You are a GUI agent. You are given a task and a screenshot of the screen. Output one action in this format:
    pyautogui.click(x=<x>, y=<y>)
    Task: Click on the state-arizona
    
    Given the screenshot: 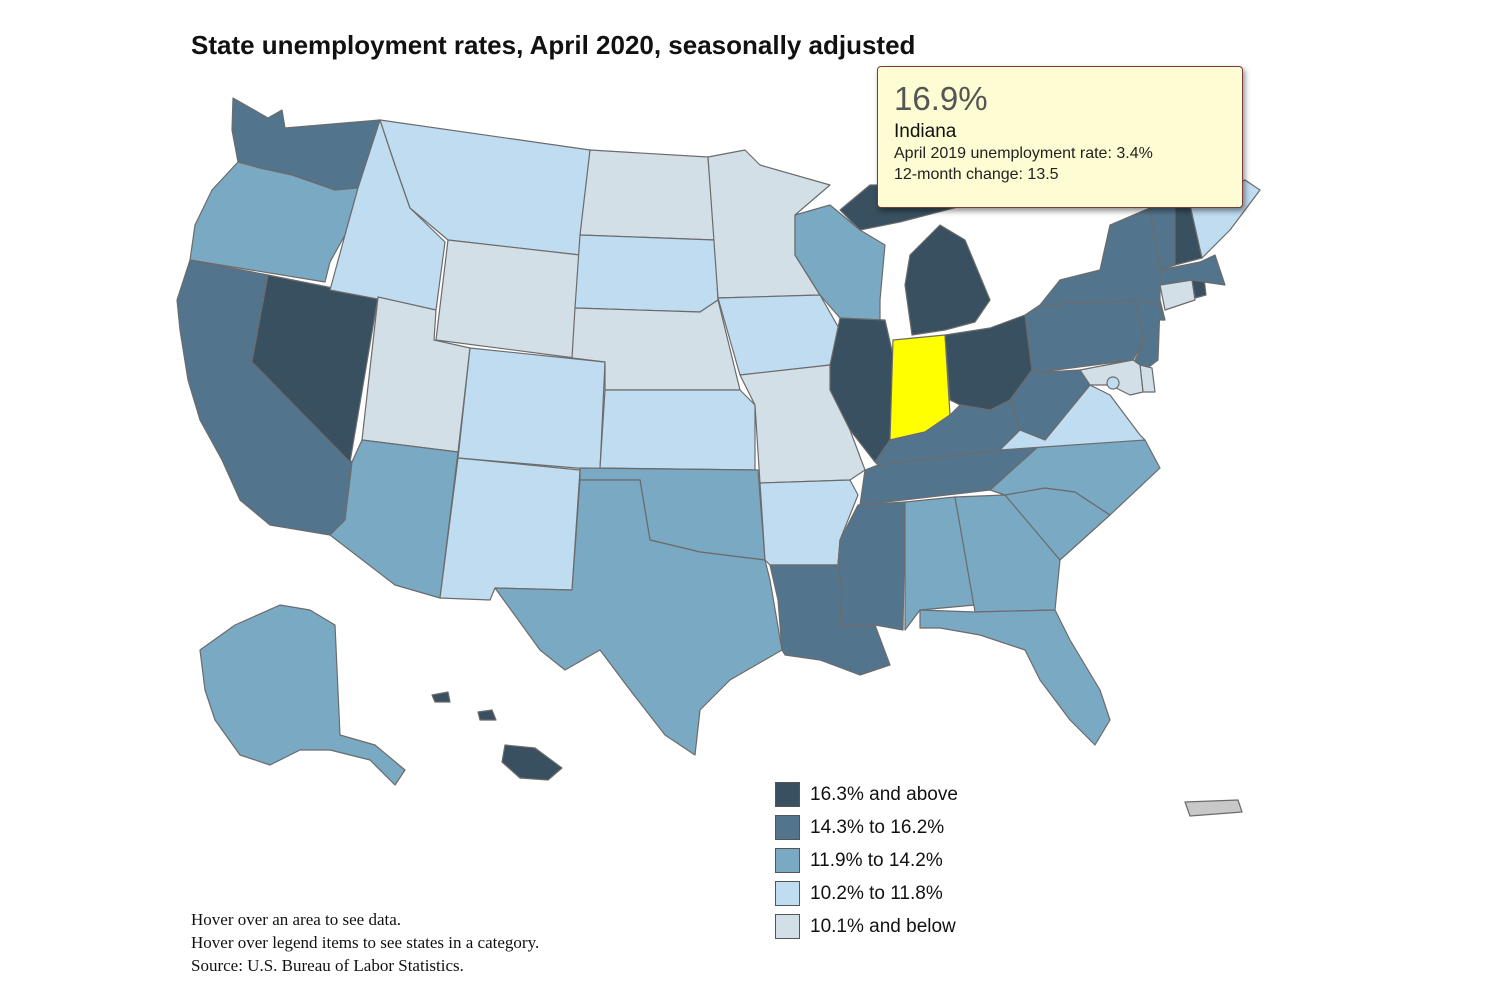 What is the action you would take?
    pyautogui.click(x=394, y=519)
    